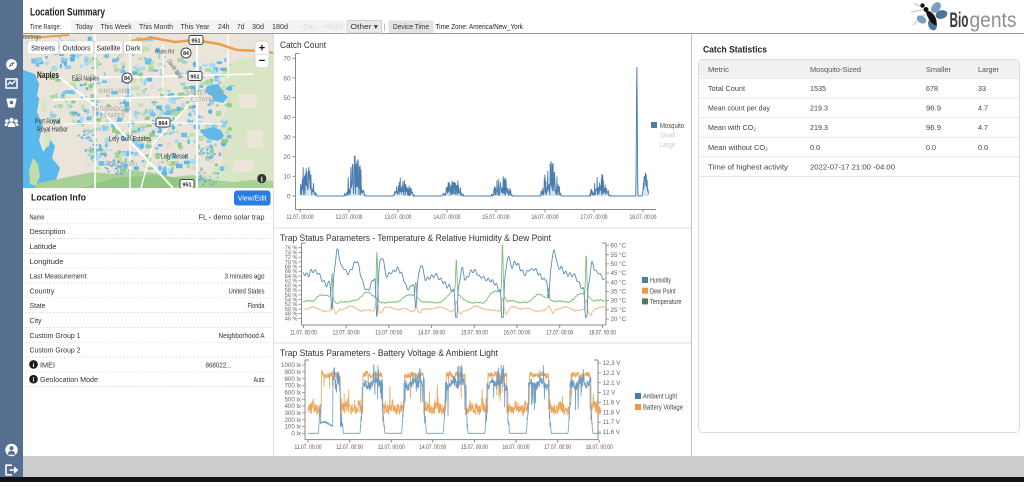 The image size is (1024, 487). I want to click on svg-text: Florida, so click(257, 305).